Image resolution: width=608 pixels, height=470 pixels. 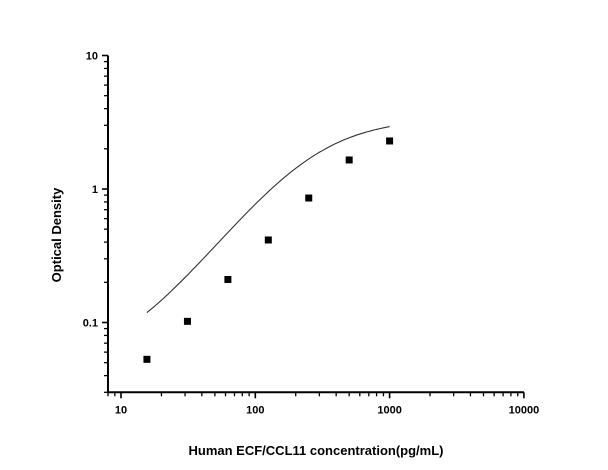 I want to click on x-axis-title: Human ECF/CCL11 concentration(pg/mL), so click(x=316, y=450).